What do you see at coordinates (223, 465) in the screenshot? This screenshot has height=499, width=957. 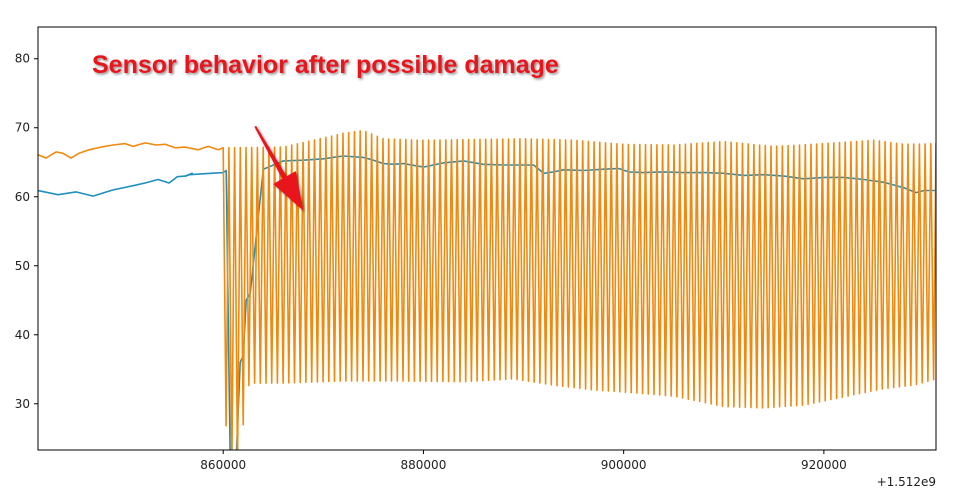 I see `x-tick-label: 860000` at bounding box center [223, 465].